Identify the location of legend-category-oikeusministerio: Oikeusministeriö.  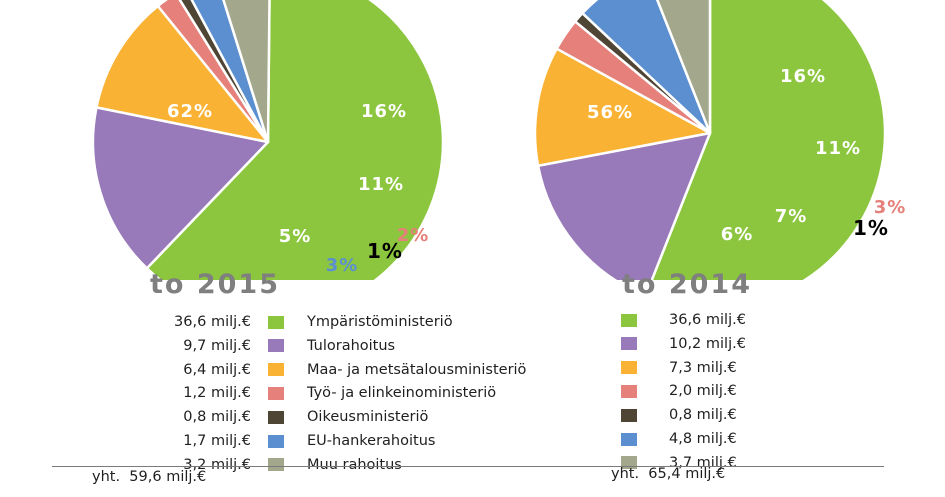
(368, 417).